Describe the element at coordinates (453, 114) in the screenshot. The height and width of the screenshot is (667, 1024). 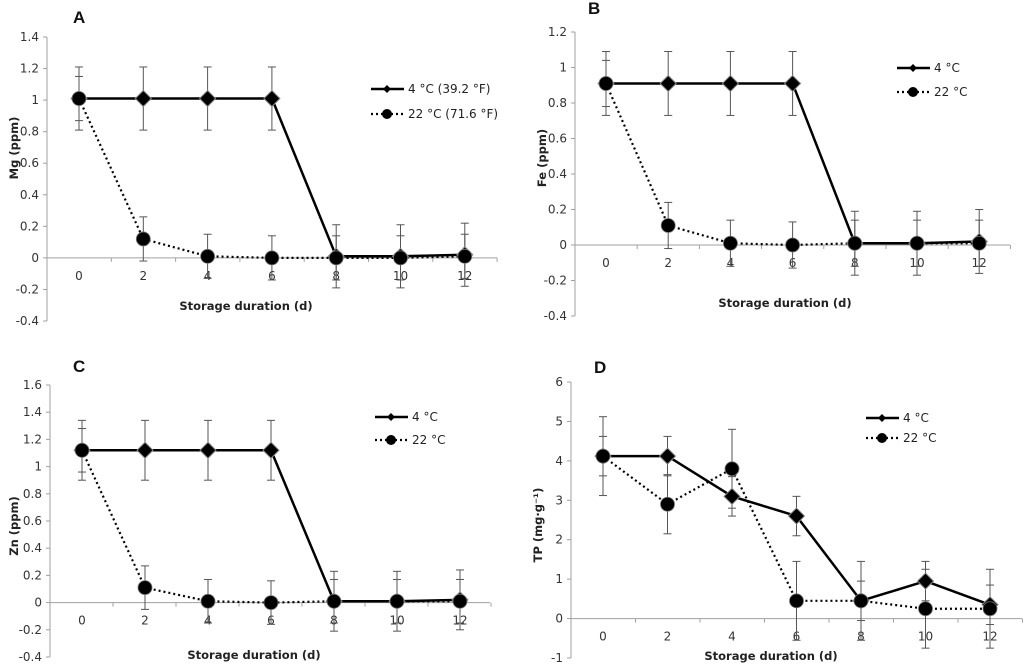
I see `legend-label: 22 °C (71.6 °F)` at that location.